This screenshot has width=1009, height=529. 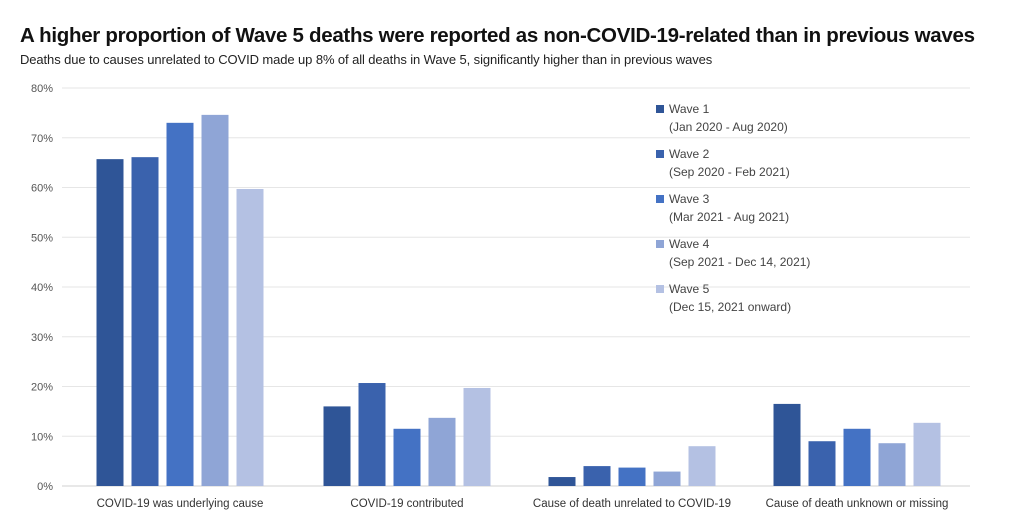 I want to click on legend-period: (Dec 15, 2021 onward), so click(x=730, y=307).